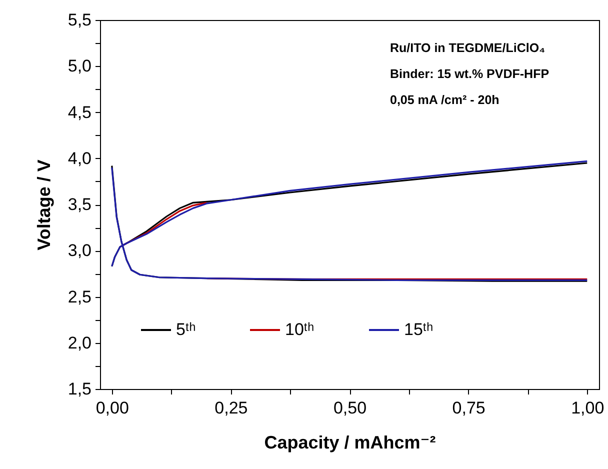  I want to click on annotation: Ru/ITO in TEGDME/LiClO₄, so click(468, 48).